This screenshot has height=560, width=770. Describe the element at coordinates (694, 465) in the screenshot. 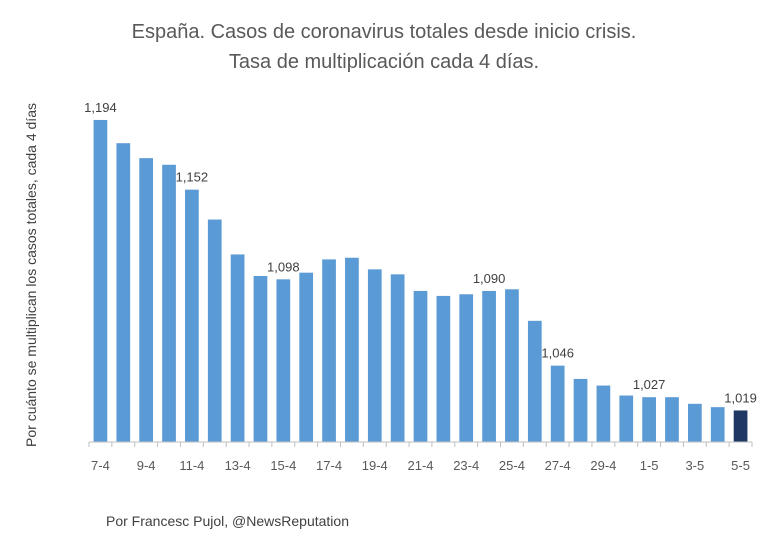

I see `x-tick-label-3-5: 3-5` at that location.